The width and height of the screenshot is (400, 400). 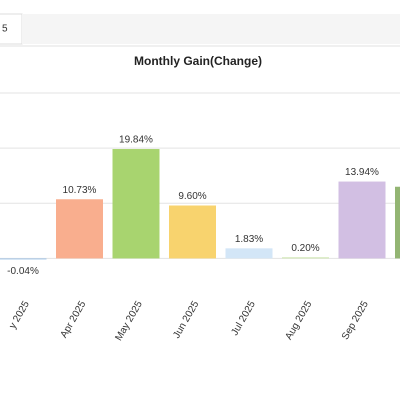 I want to click on value-label: 0.20%, so click(x=305, y=248).